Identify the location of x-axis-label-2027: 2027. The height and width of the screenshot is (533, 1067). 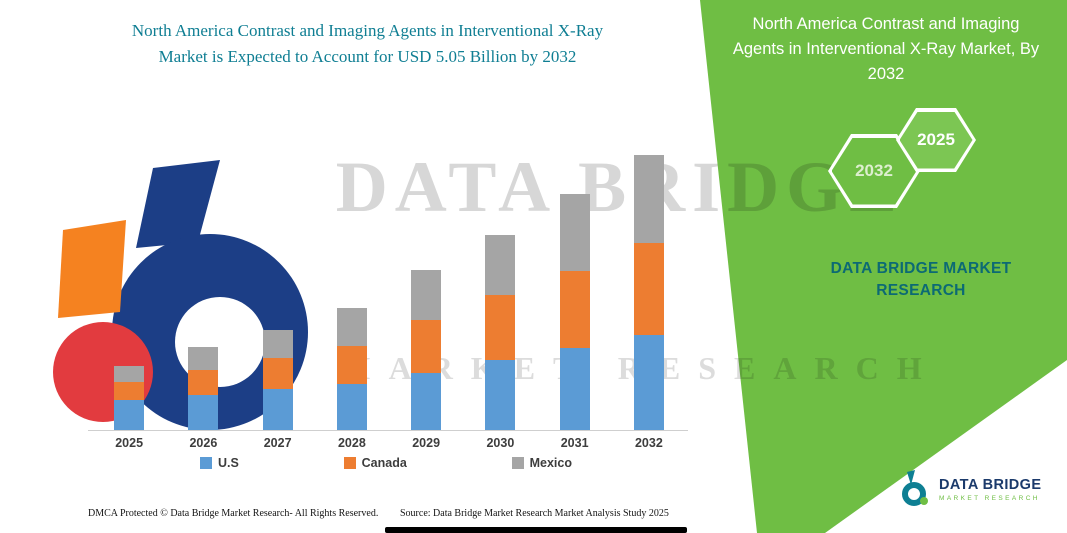
(277, 443).